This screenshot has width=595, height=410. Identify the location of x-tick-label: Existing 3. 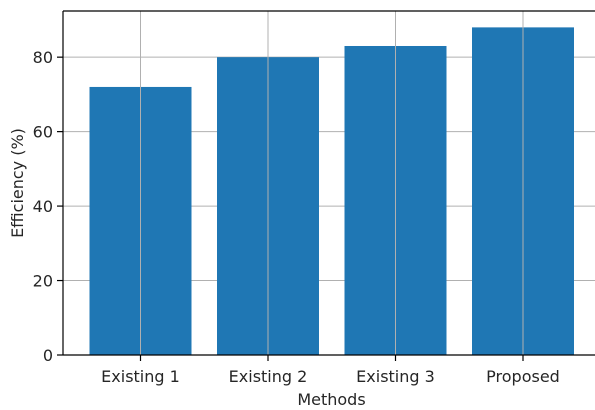
(395, 376).